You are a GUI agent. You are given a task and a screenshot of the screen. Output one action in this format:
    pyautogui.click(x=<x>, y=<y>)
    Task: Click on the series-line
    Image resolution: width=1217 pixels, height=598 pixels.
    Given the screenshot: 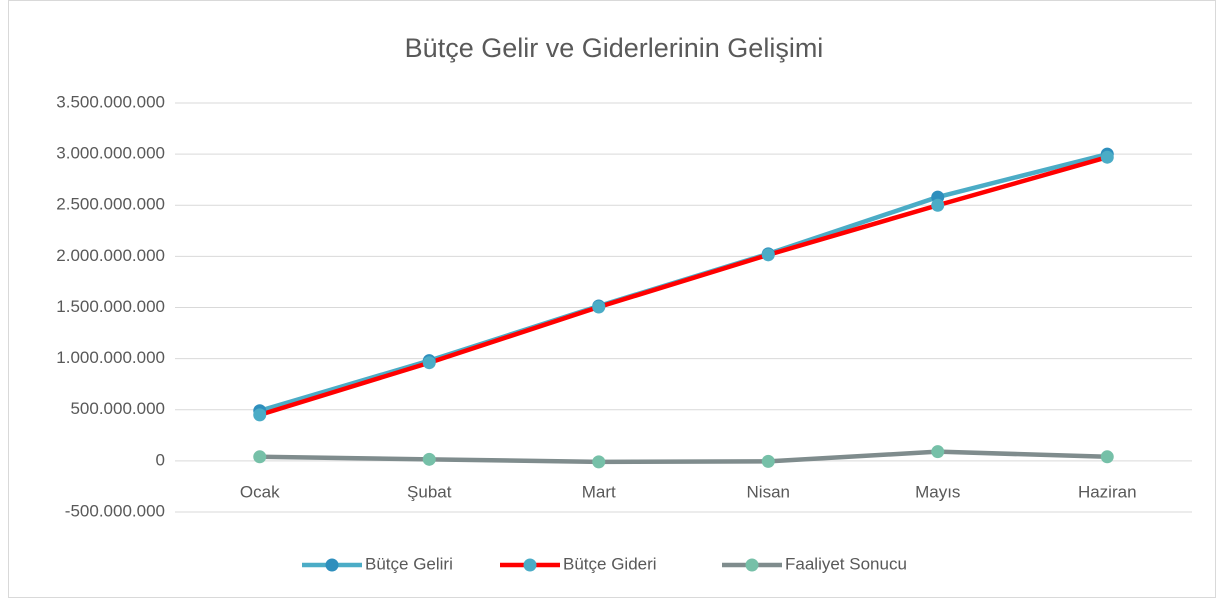 What is the action you would take?
    pyautogui.click(x=683, y=457)
    